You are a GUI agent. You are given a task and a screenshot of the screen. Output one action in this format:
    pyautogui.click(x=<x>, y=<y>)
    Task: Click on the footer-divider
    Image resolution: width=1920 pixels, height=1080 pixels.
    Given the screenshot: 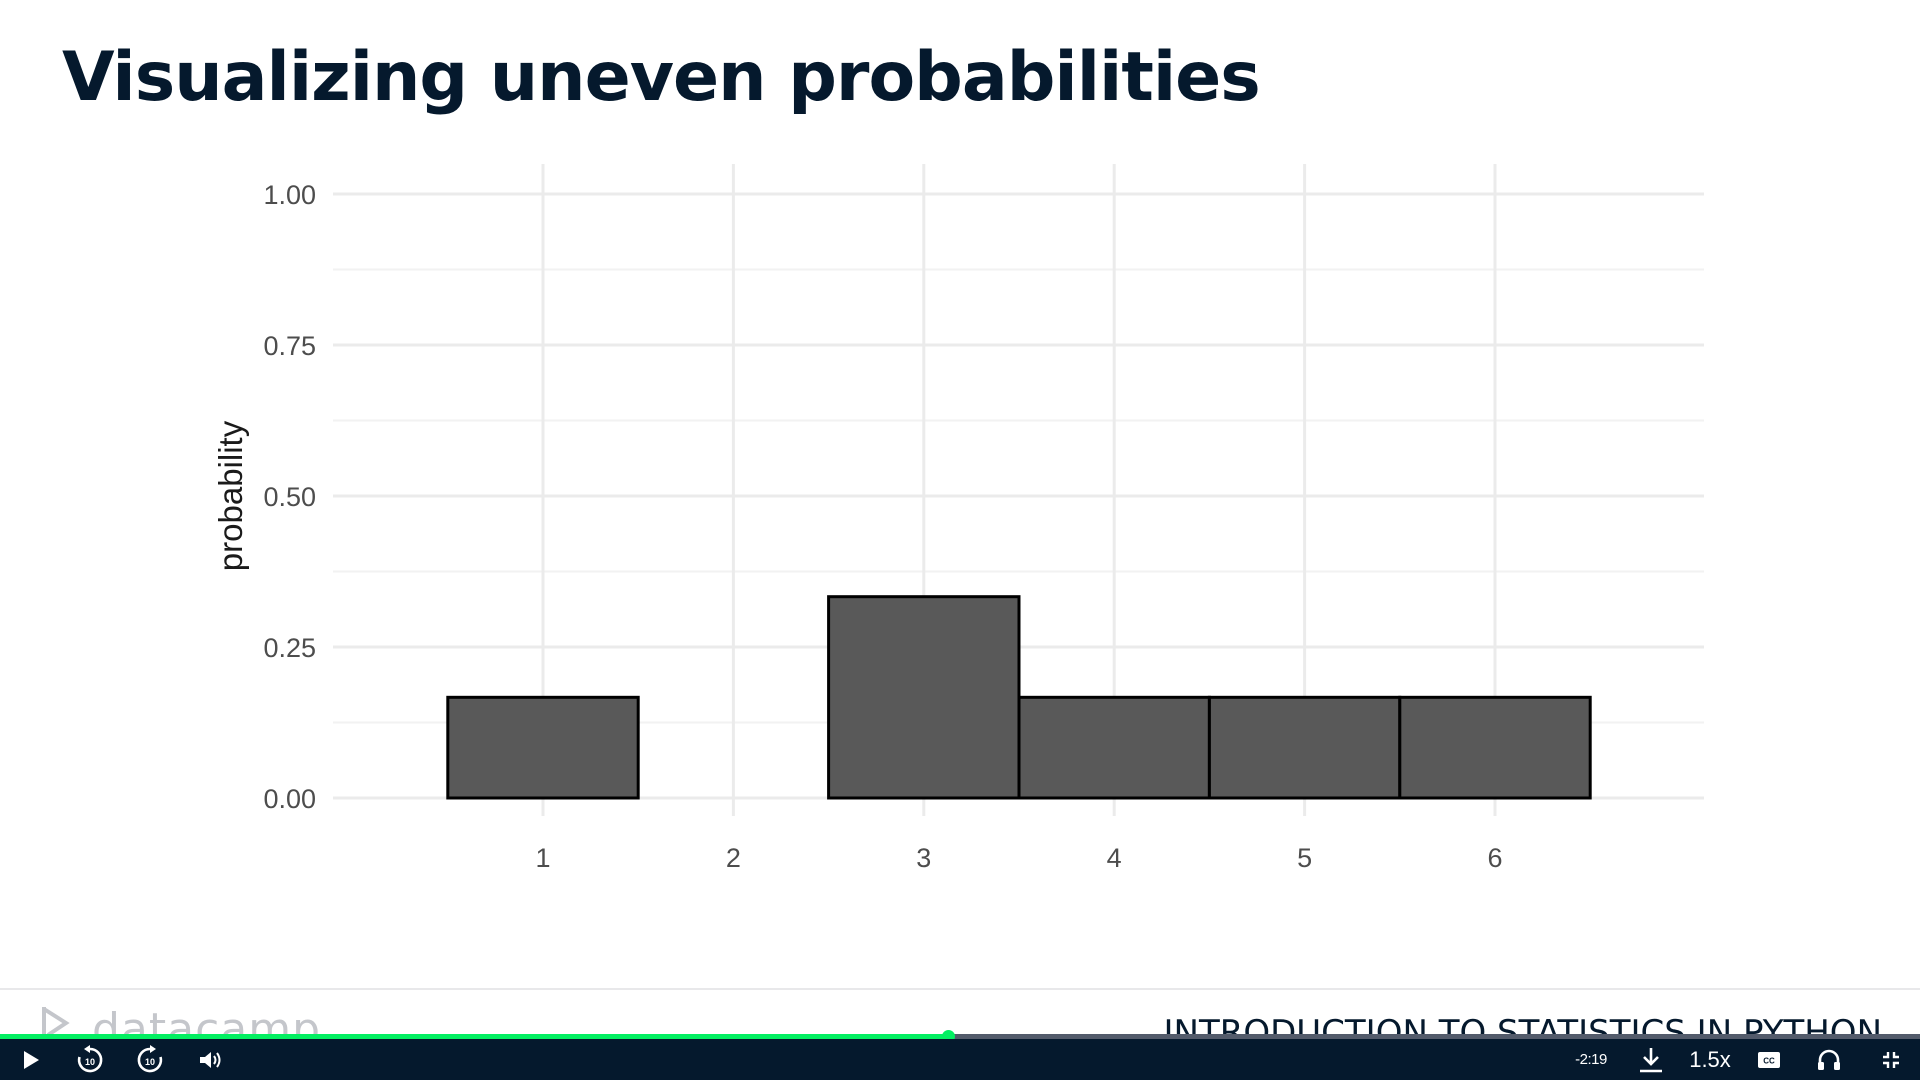 What is the action you would take?
    pyautogui.click(x=960, y=989)
    